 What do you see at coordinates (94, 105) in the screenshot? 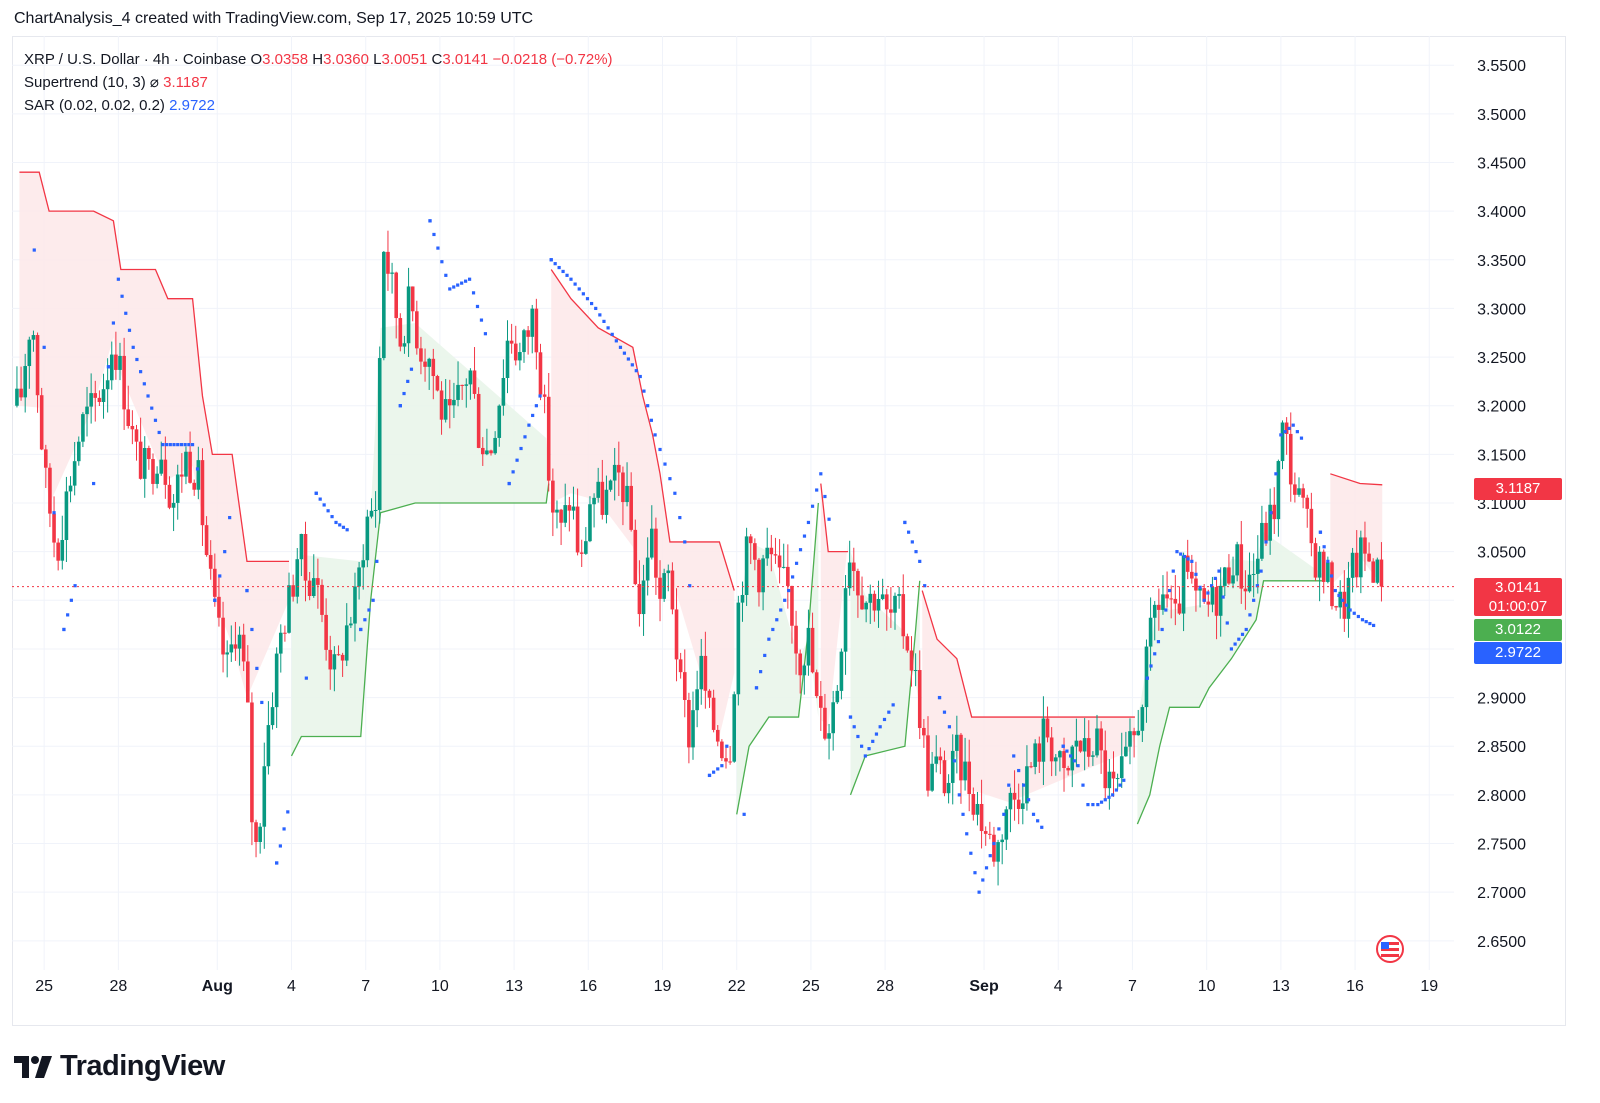
I see `sar-label: SAR (0.02, 0.02, 0.2)` at bounding box center [94, 105].